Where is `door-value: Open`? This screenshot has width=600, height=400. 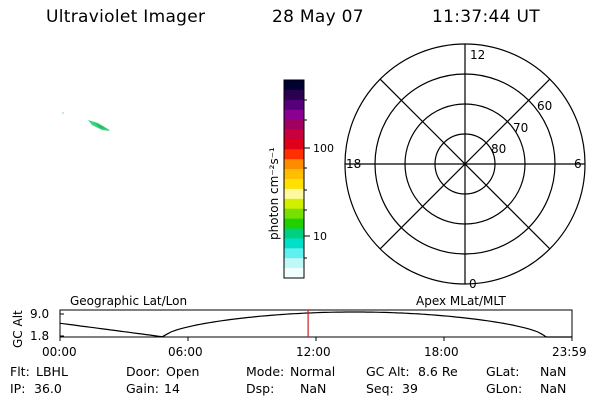
door-value: Open is located at coordinates (183, 371).